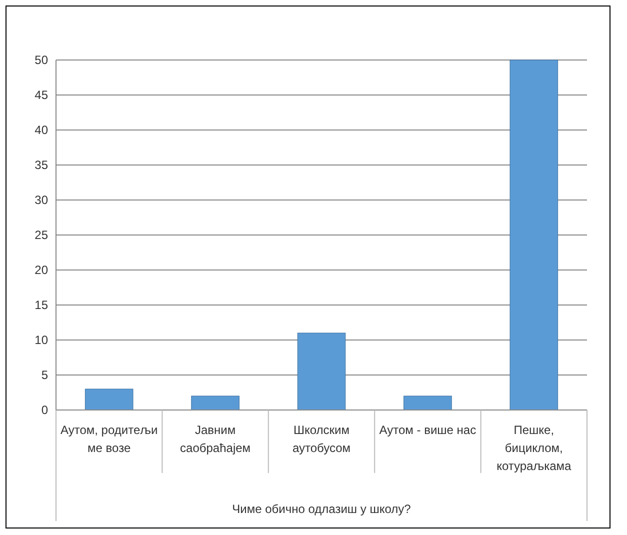 The height and width of the screenshot is (535, 627). I want to click on x-tick-label: Пешке, бициклом, котураљкама, so click(534, 448).